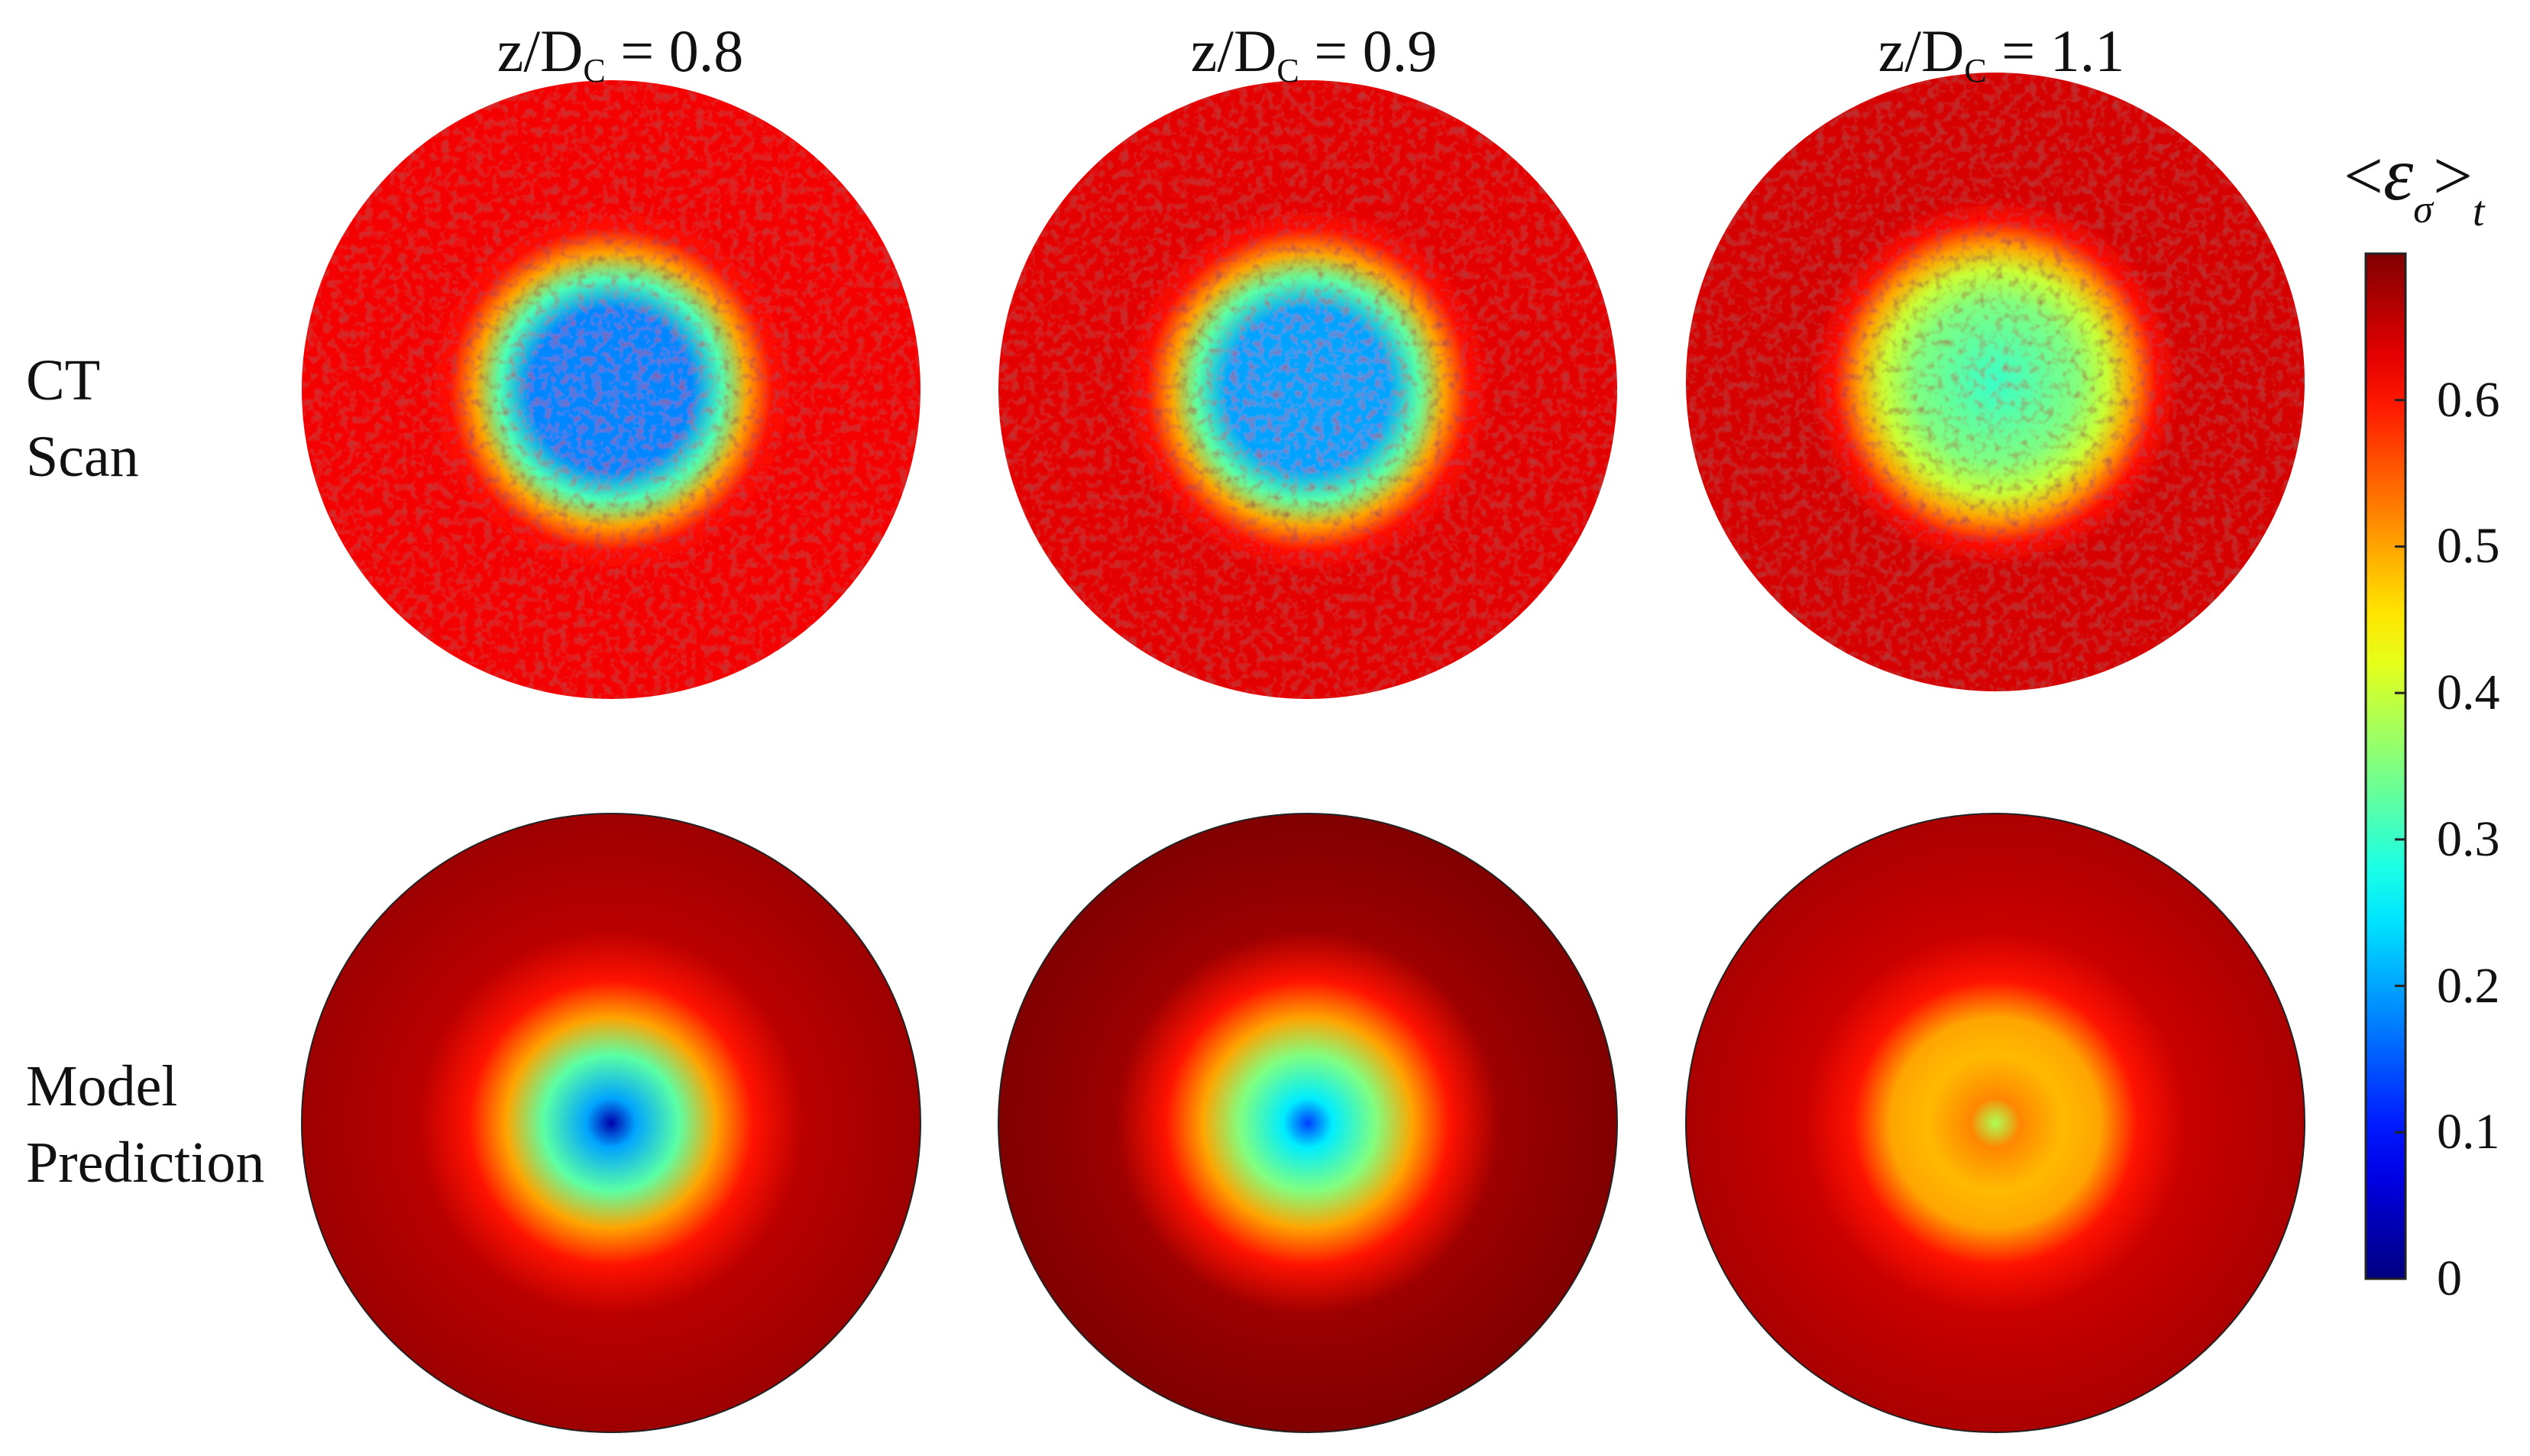 The image size is (2530, 1456). Describe the element at coordinates (1314, 54) in the screenshot. I see `column-title-2: z/DC = 0.9` at that location.